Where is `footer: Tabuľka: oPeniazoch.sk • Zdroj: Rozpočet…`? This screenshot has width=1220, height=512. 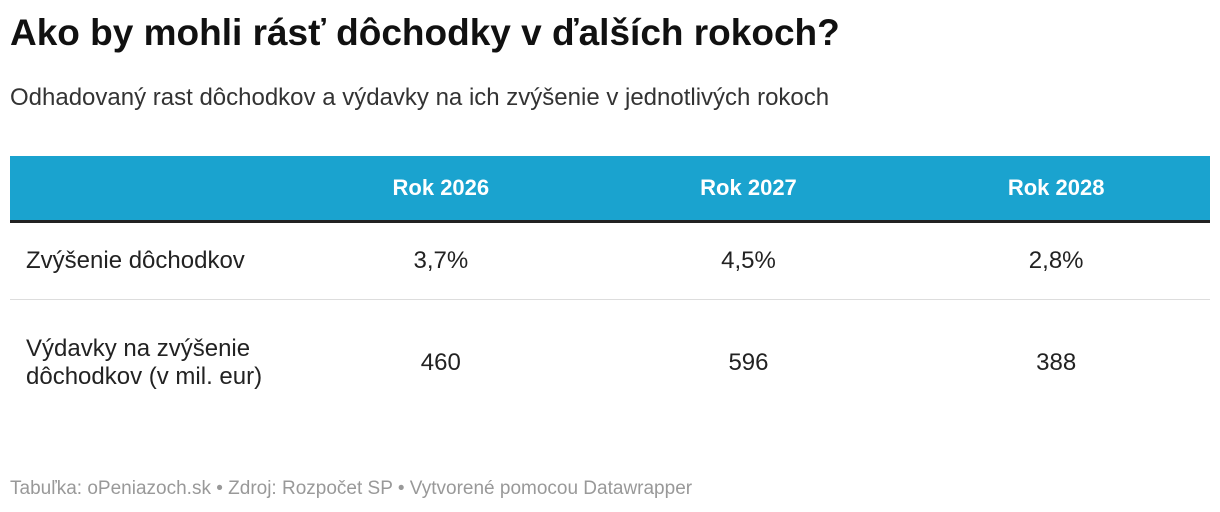 footer: Tabuľka: oPeniazoch.sk • Zdroj: Rozpočet… is located at coordinates (351, 488).